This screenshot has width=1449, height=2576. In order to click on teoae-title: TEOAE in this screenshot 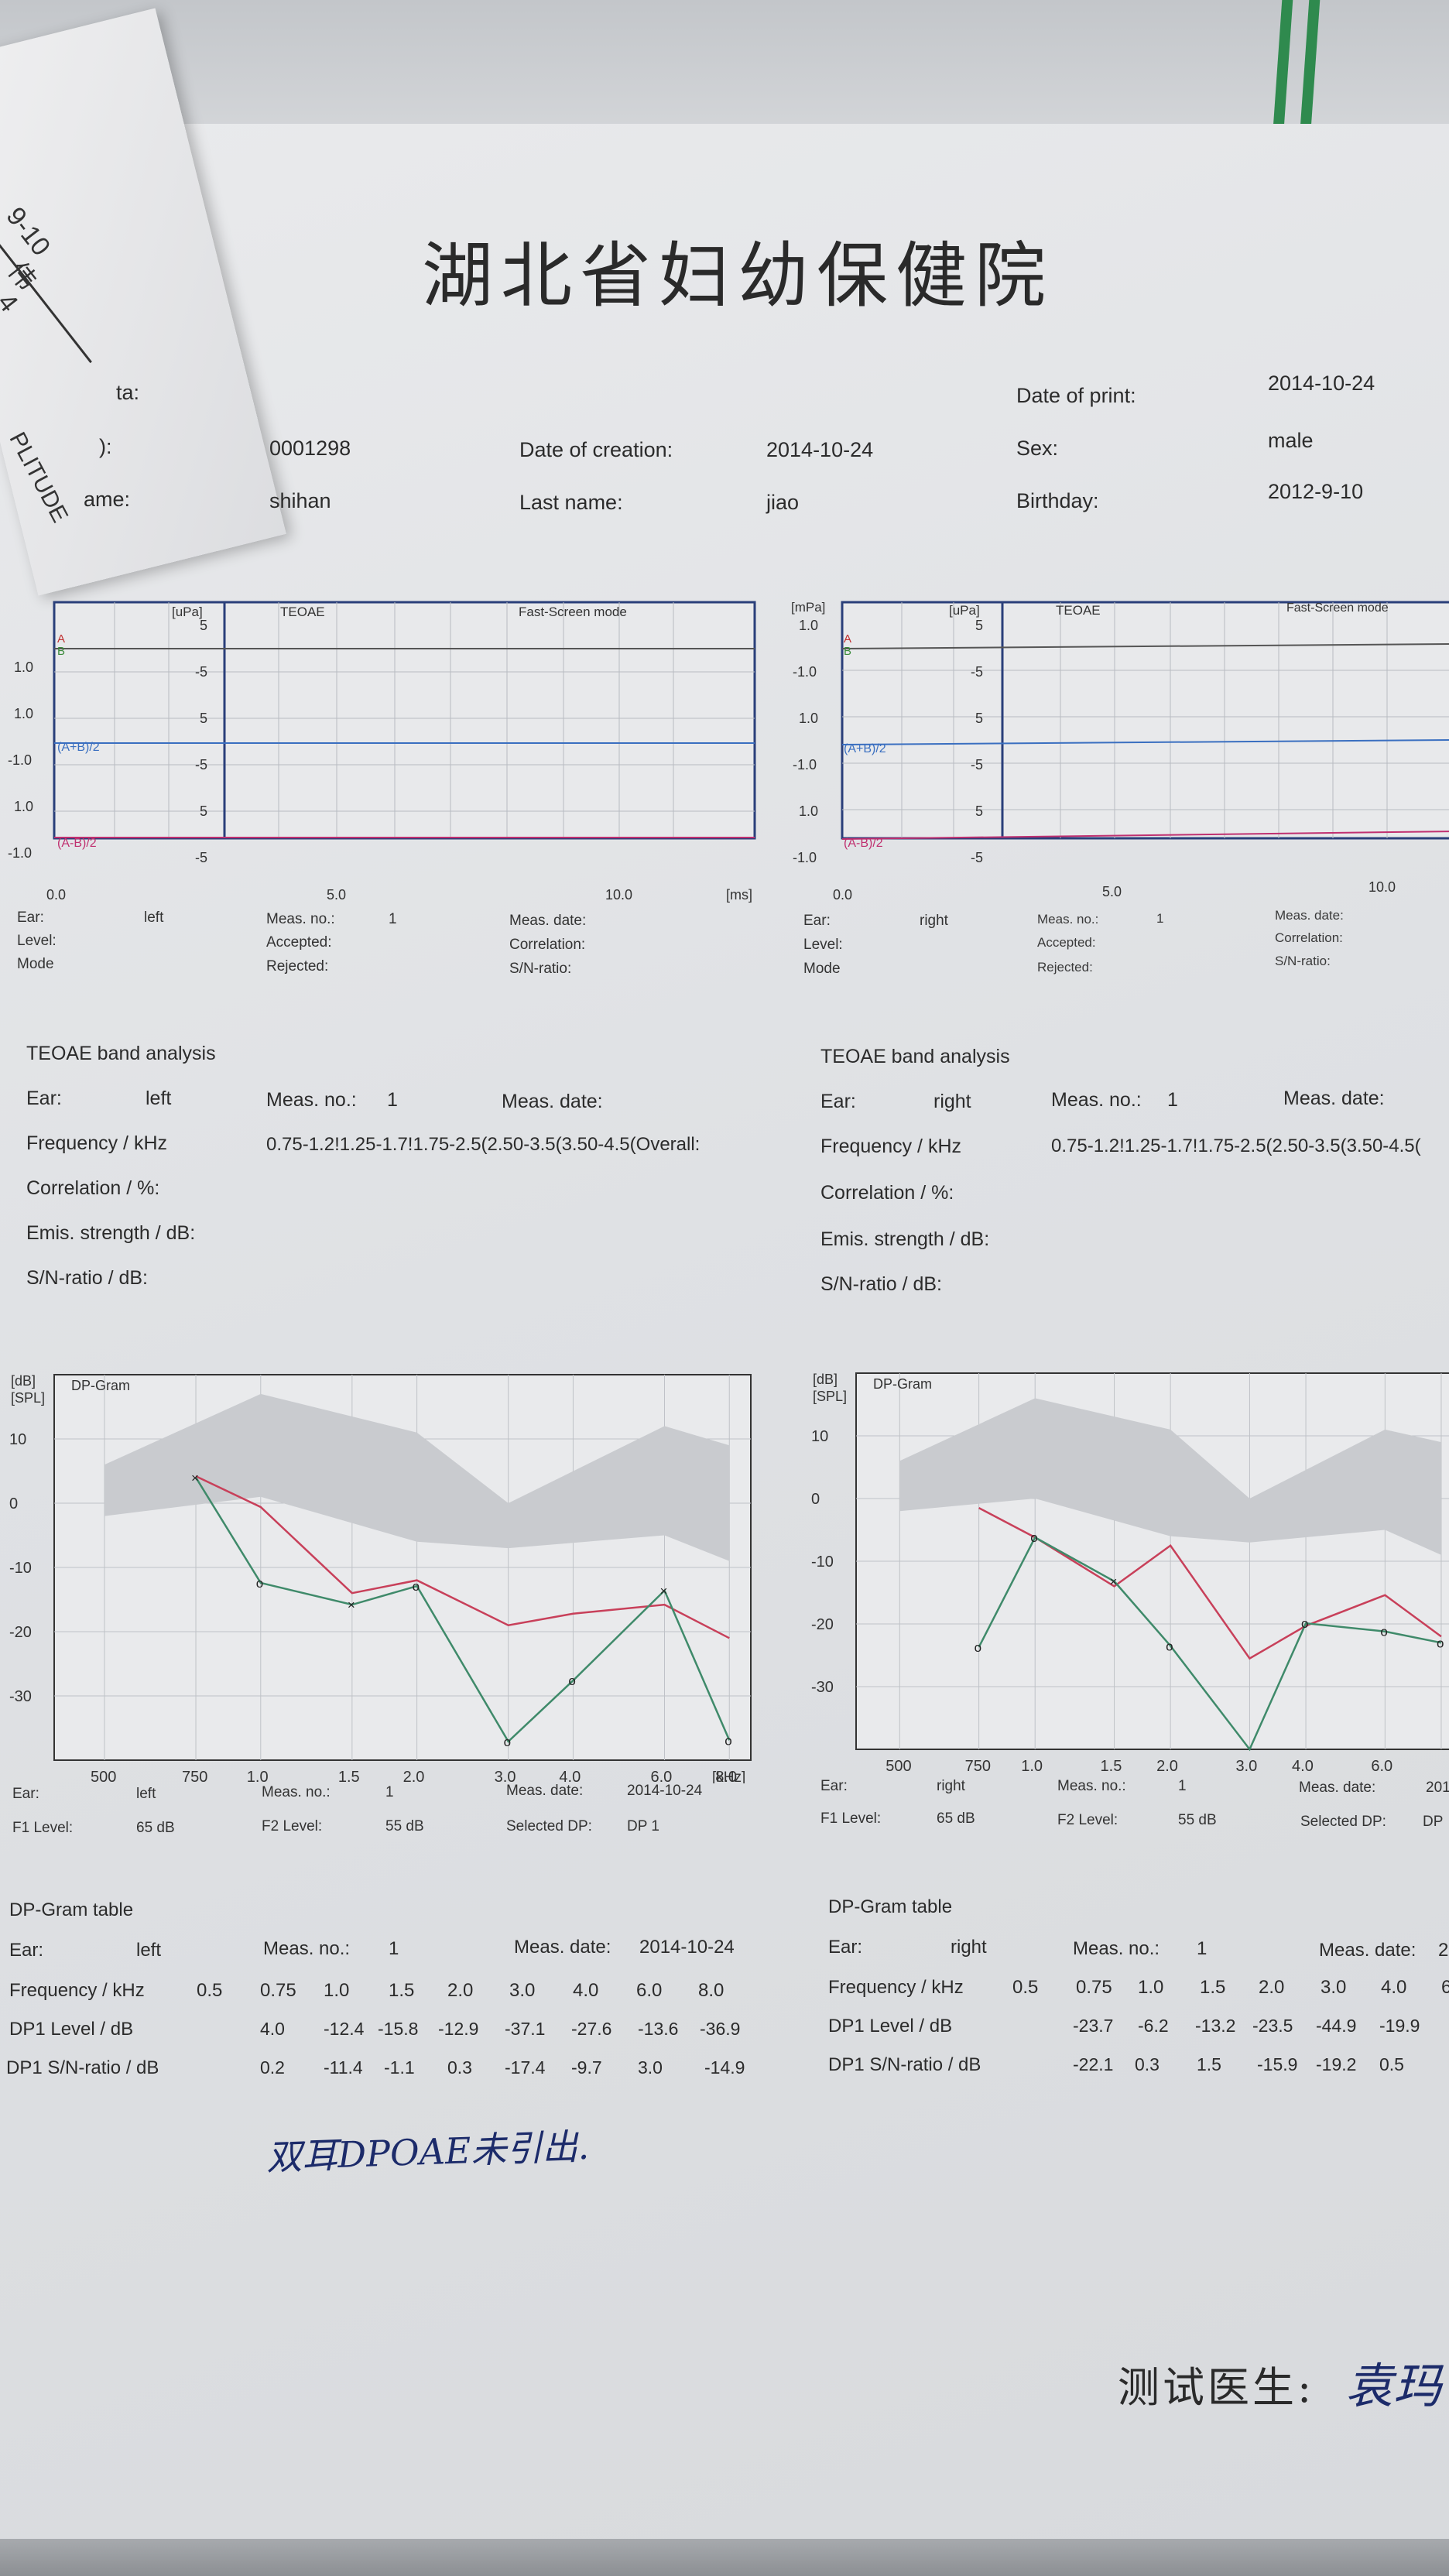, I will do `click(302, 612)`.